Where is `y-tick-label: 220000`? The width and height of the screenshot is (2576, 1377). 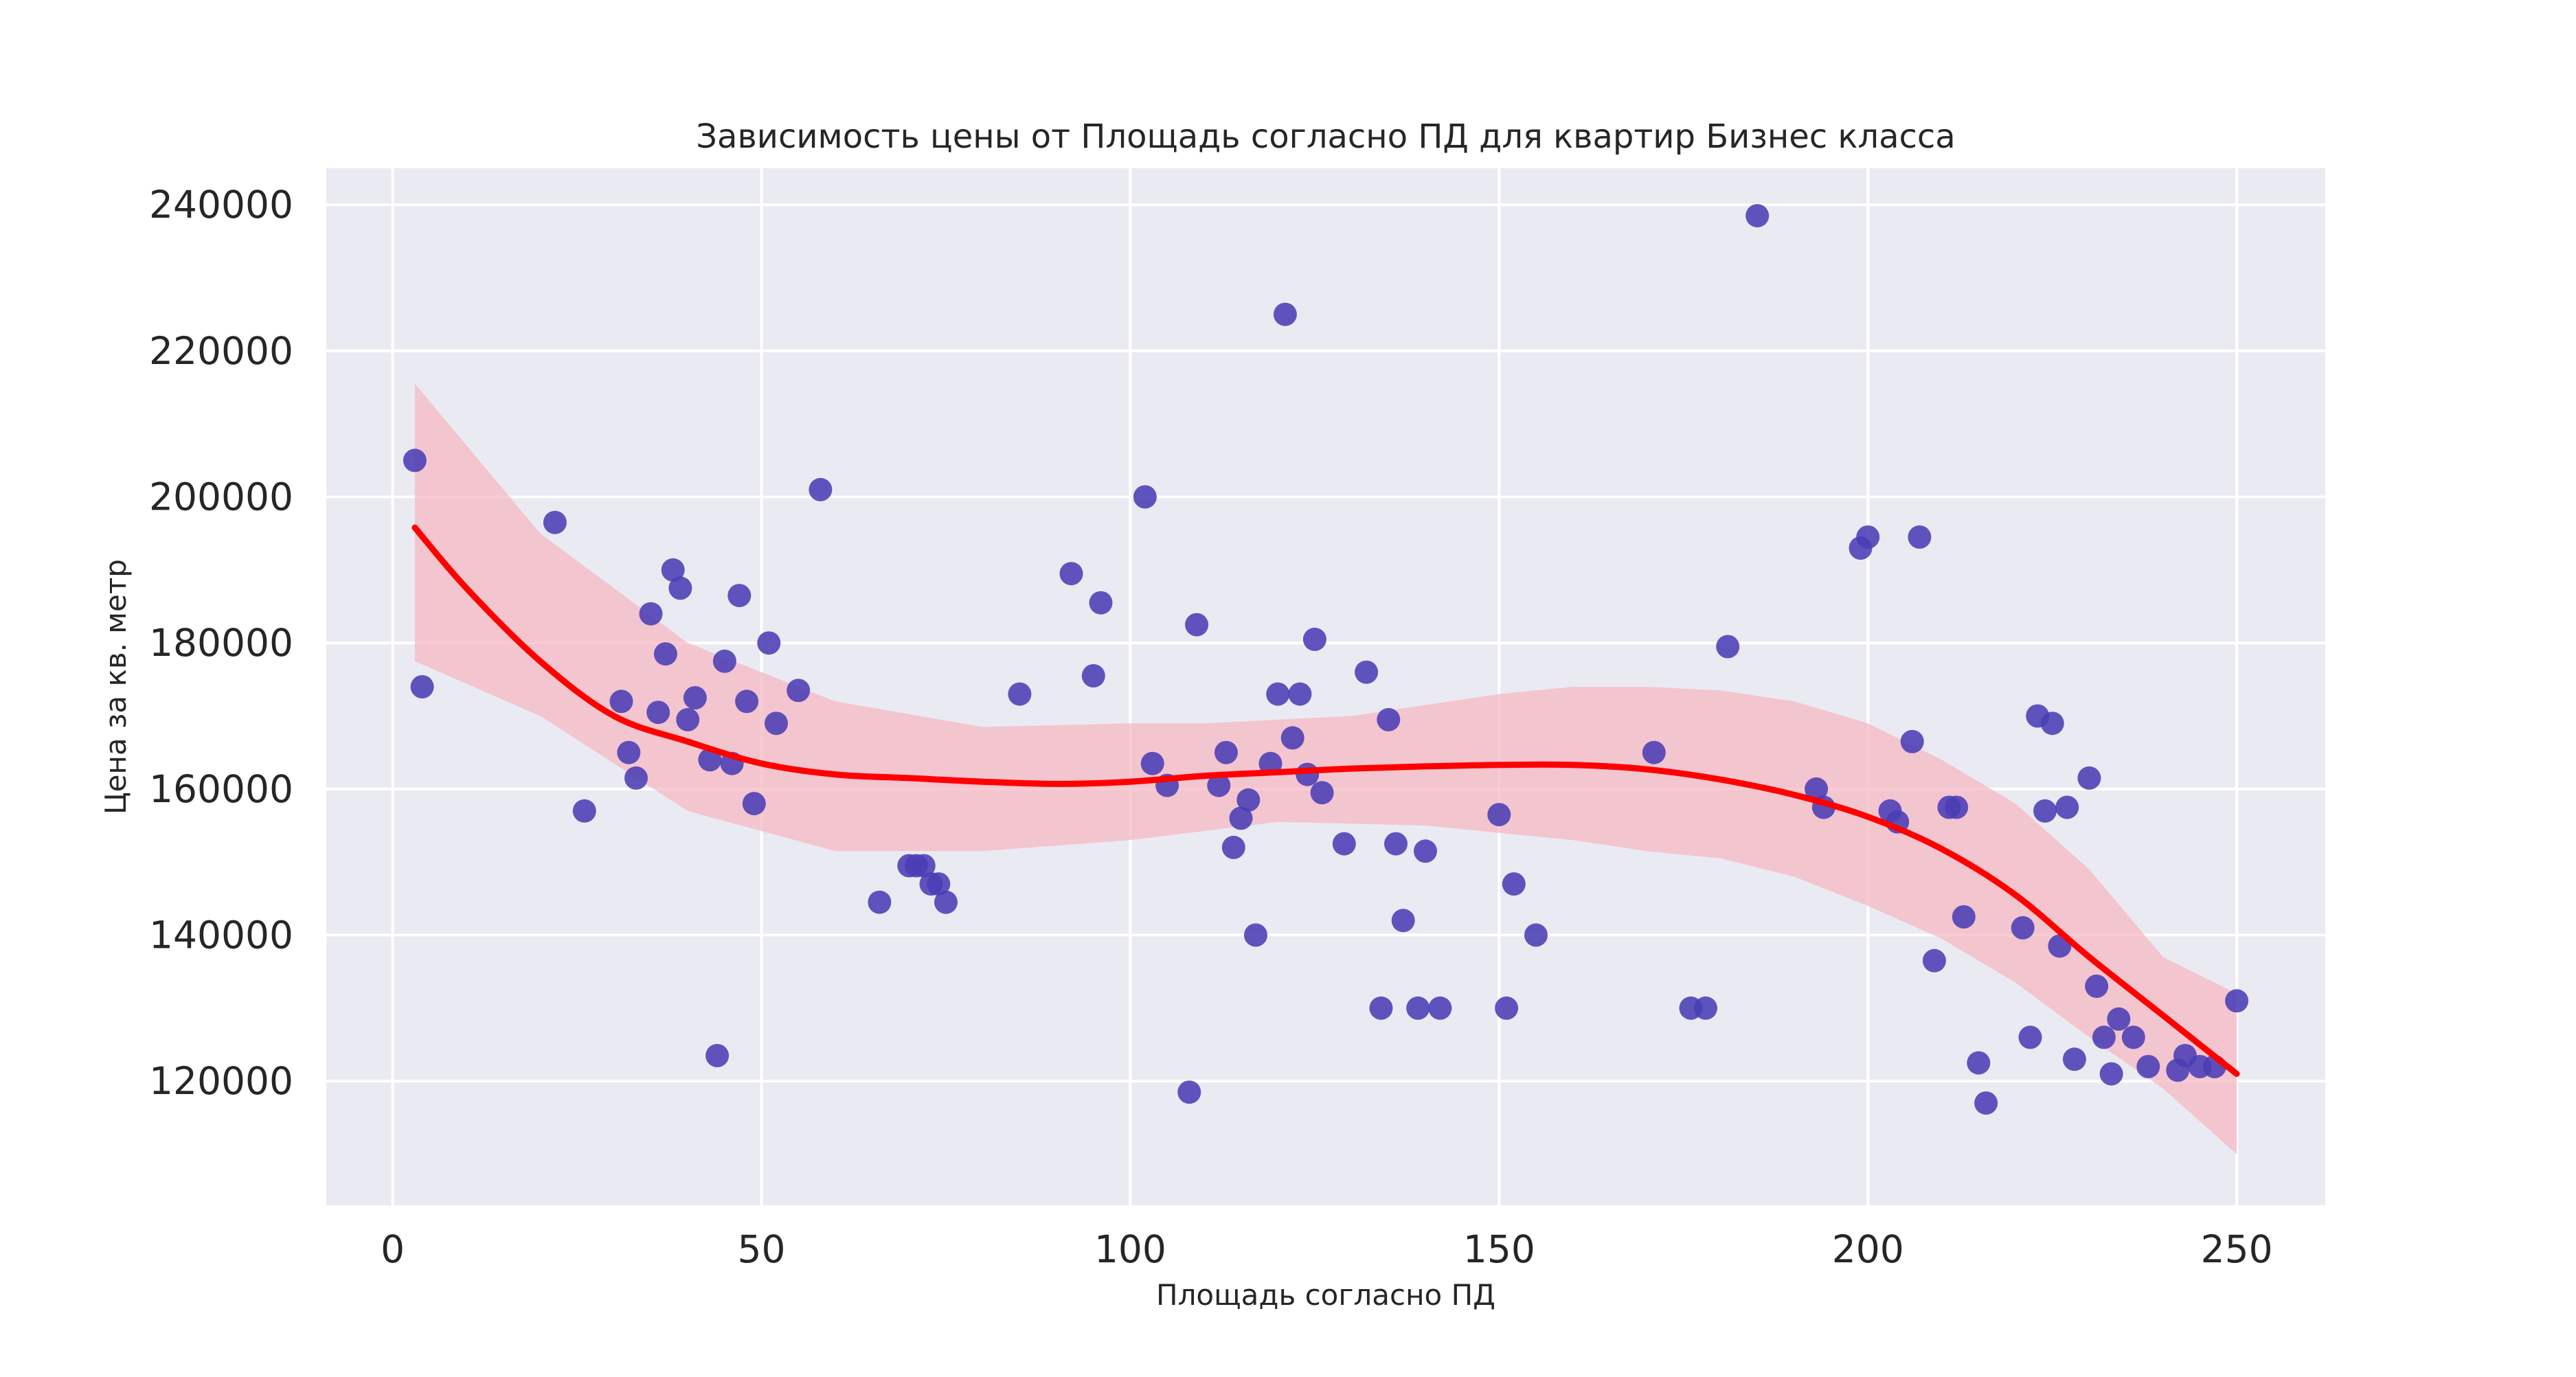 y-tick-label: 220000 is located at coordinates (221, 351).